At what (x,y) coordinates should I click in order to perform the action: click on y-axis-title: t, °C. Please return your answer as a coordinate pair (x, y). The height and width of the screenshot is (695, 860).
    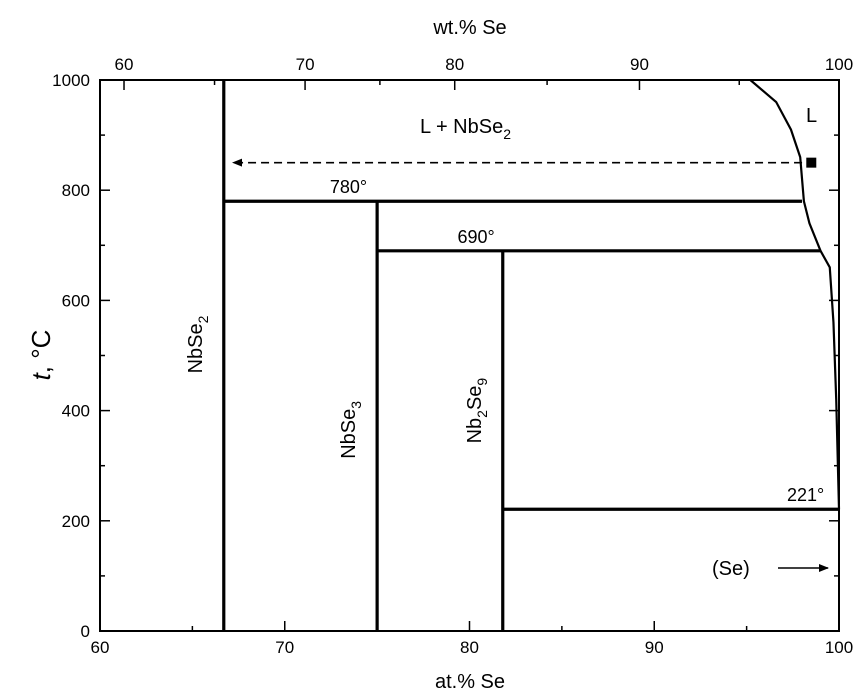
    Looking at the image, I should click on (41, 355).